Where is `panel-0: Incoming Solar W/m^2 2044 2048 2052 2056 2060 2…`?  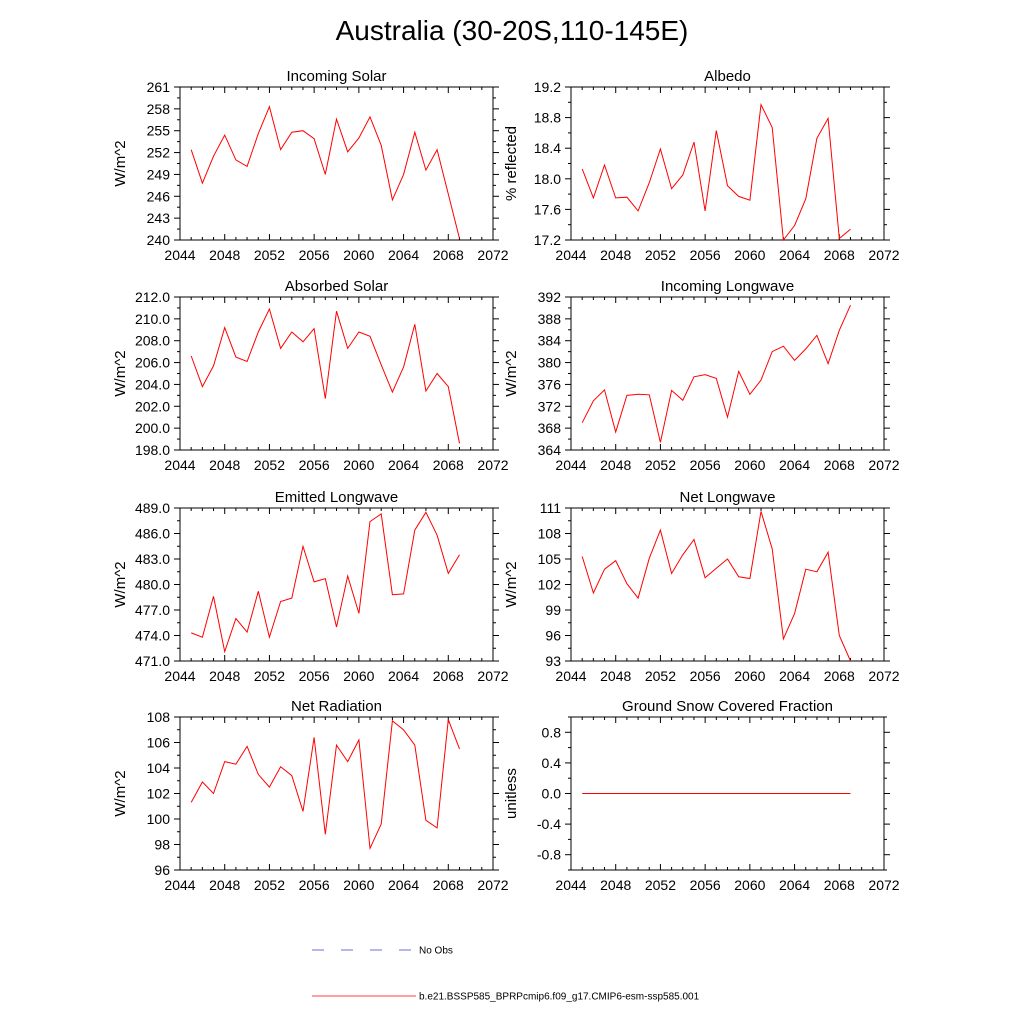 panel-0: Incoming Solar W/m^2 2044 2048 2052 2056 2060 2… is located at coordinates (310, 165).